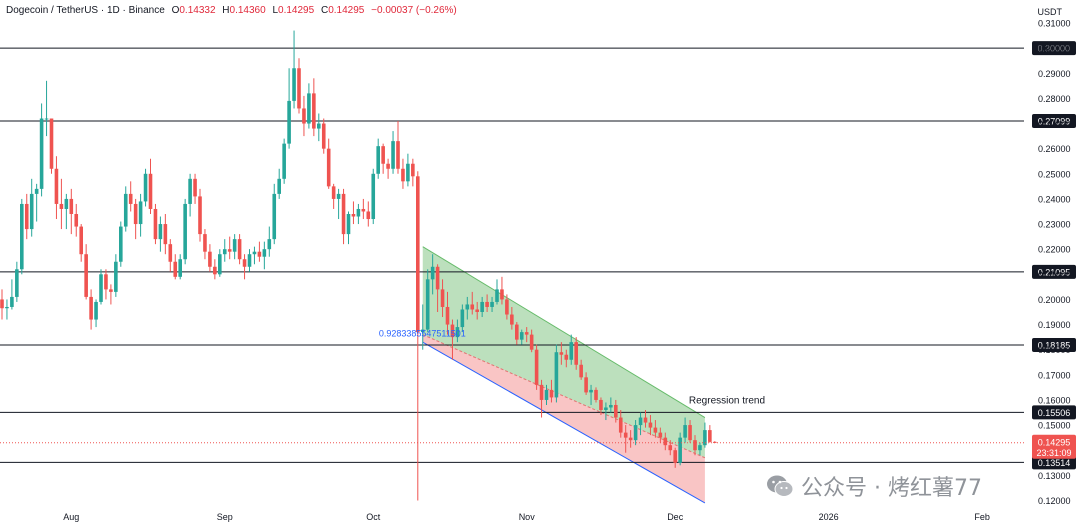  I want to click on regression-upper-line, so click(564, 332).